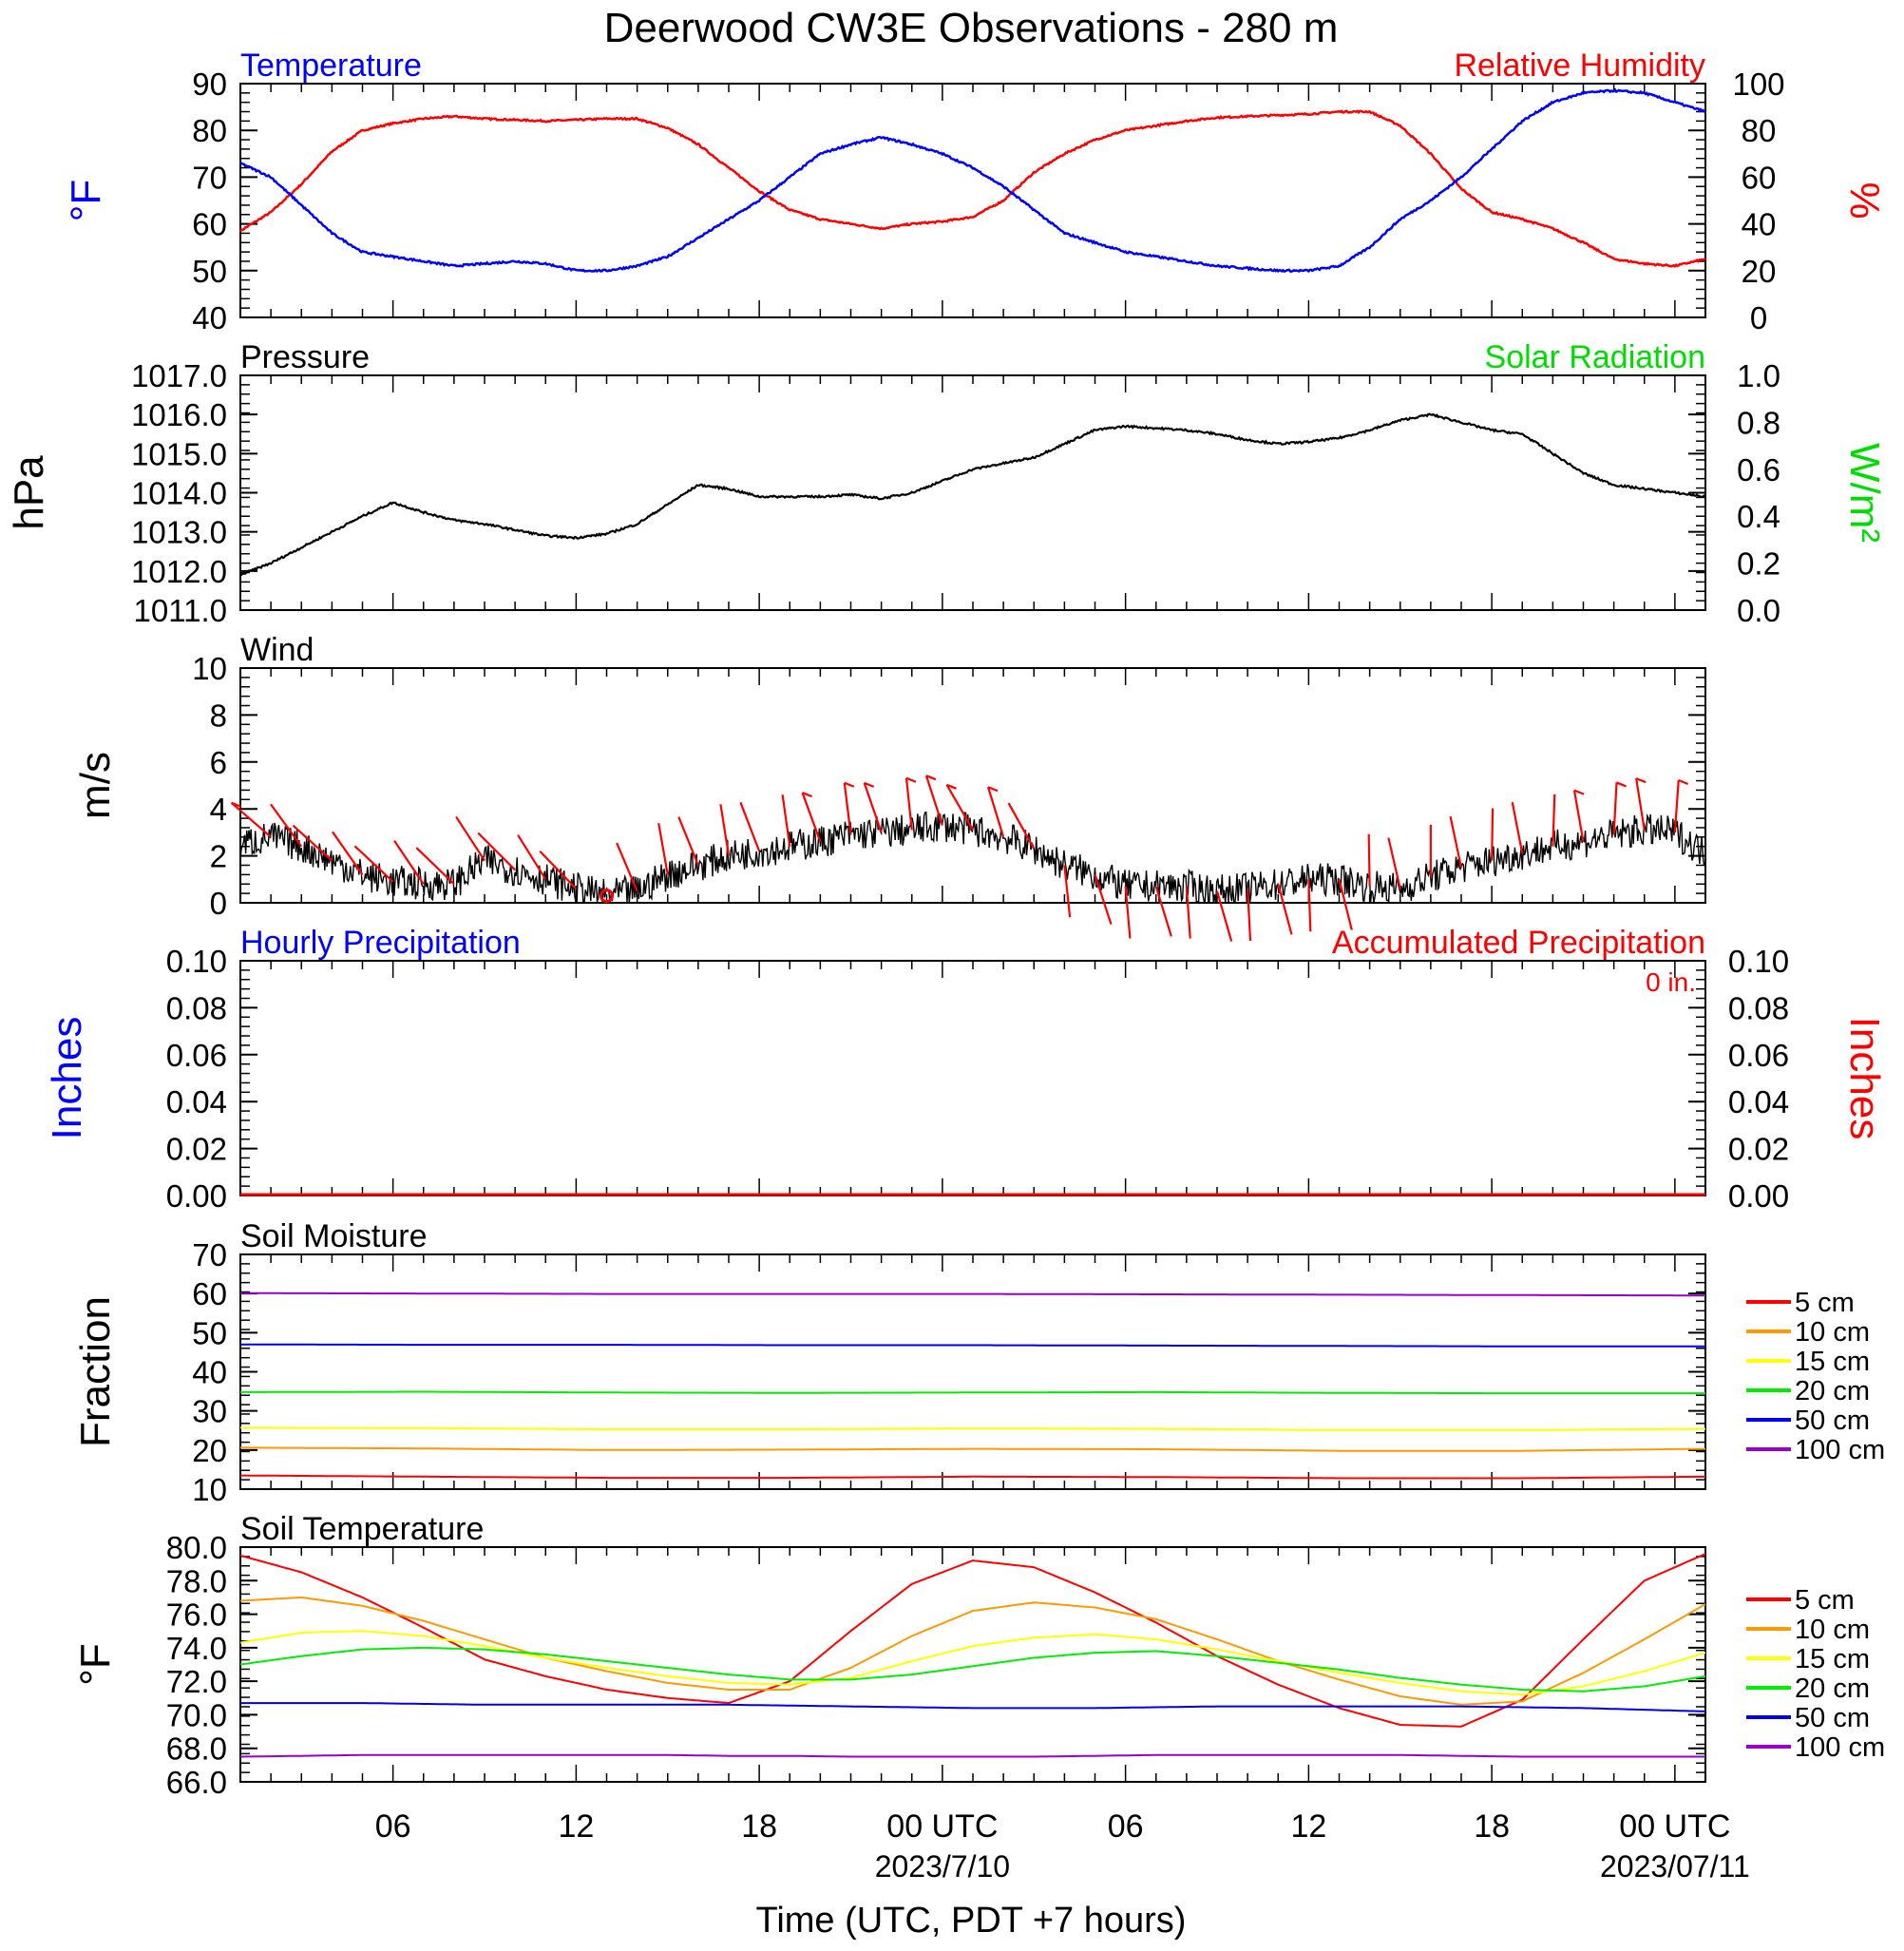 The image size is (1904, 1951). Describe the element at coordinates (209, 130) in the screenshot. I see `left-tick-label: 80` at that location.